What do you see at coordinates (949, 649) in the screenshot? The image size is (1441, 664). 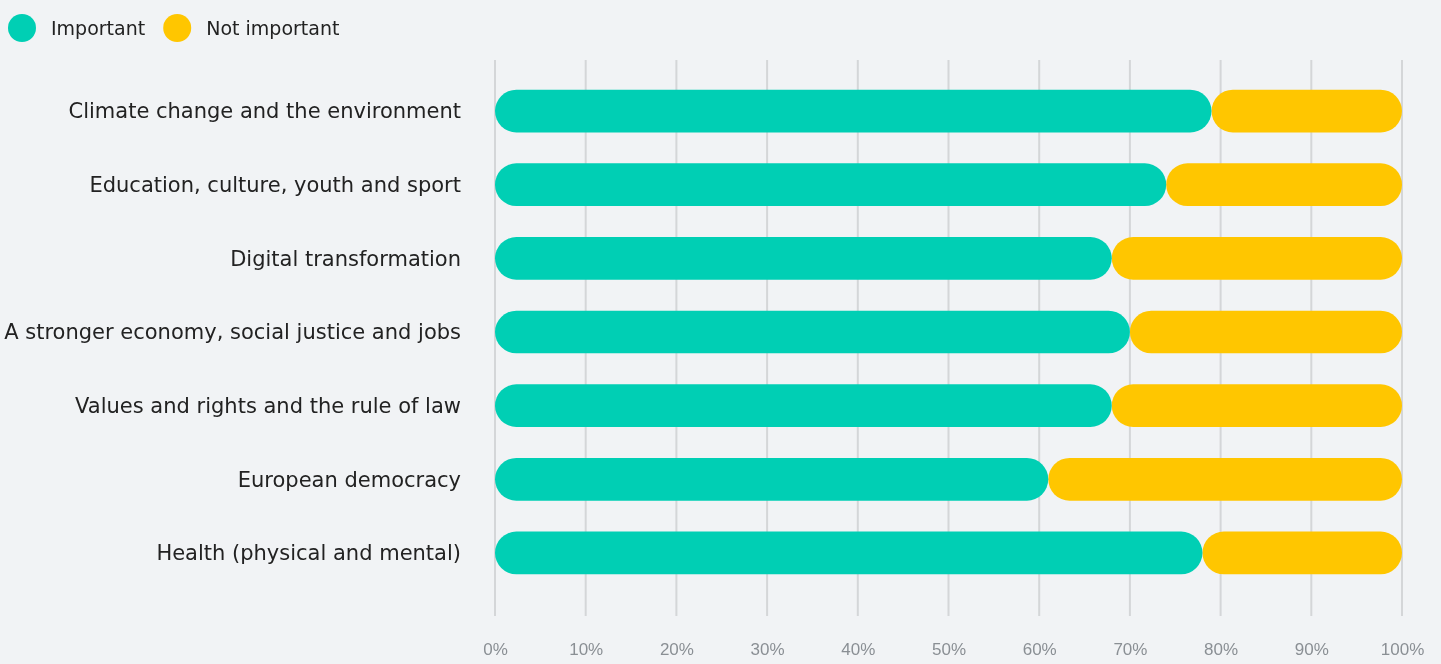 I see `x-tick-label: 50%` at bounding box center [949, 649].